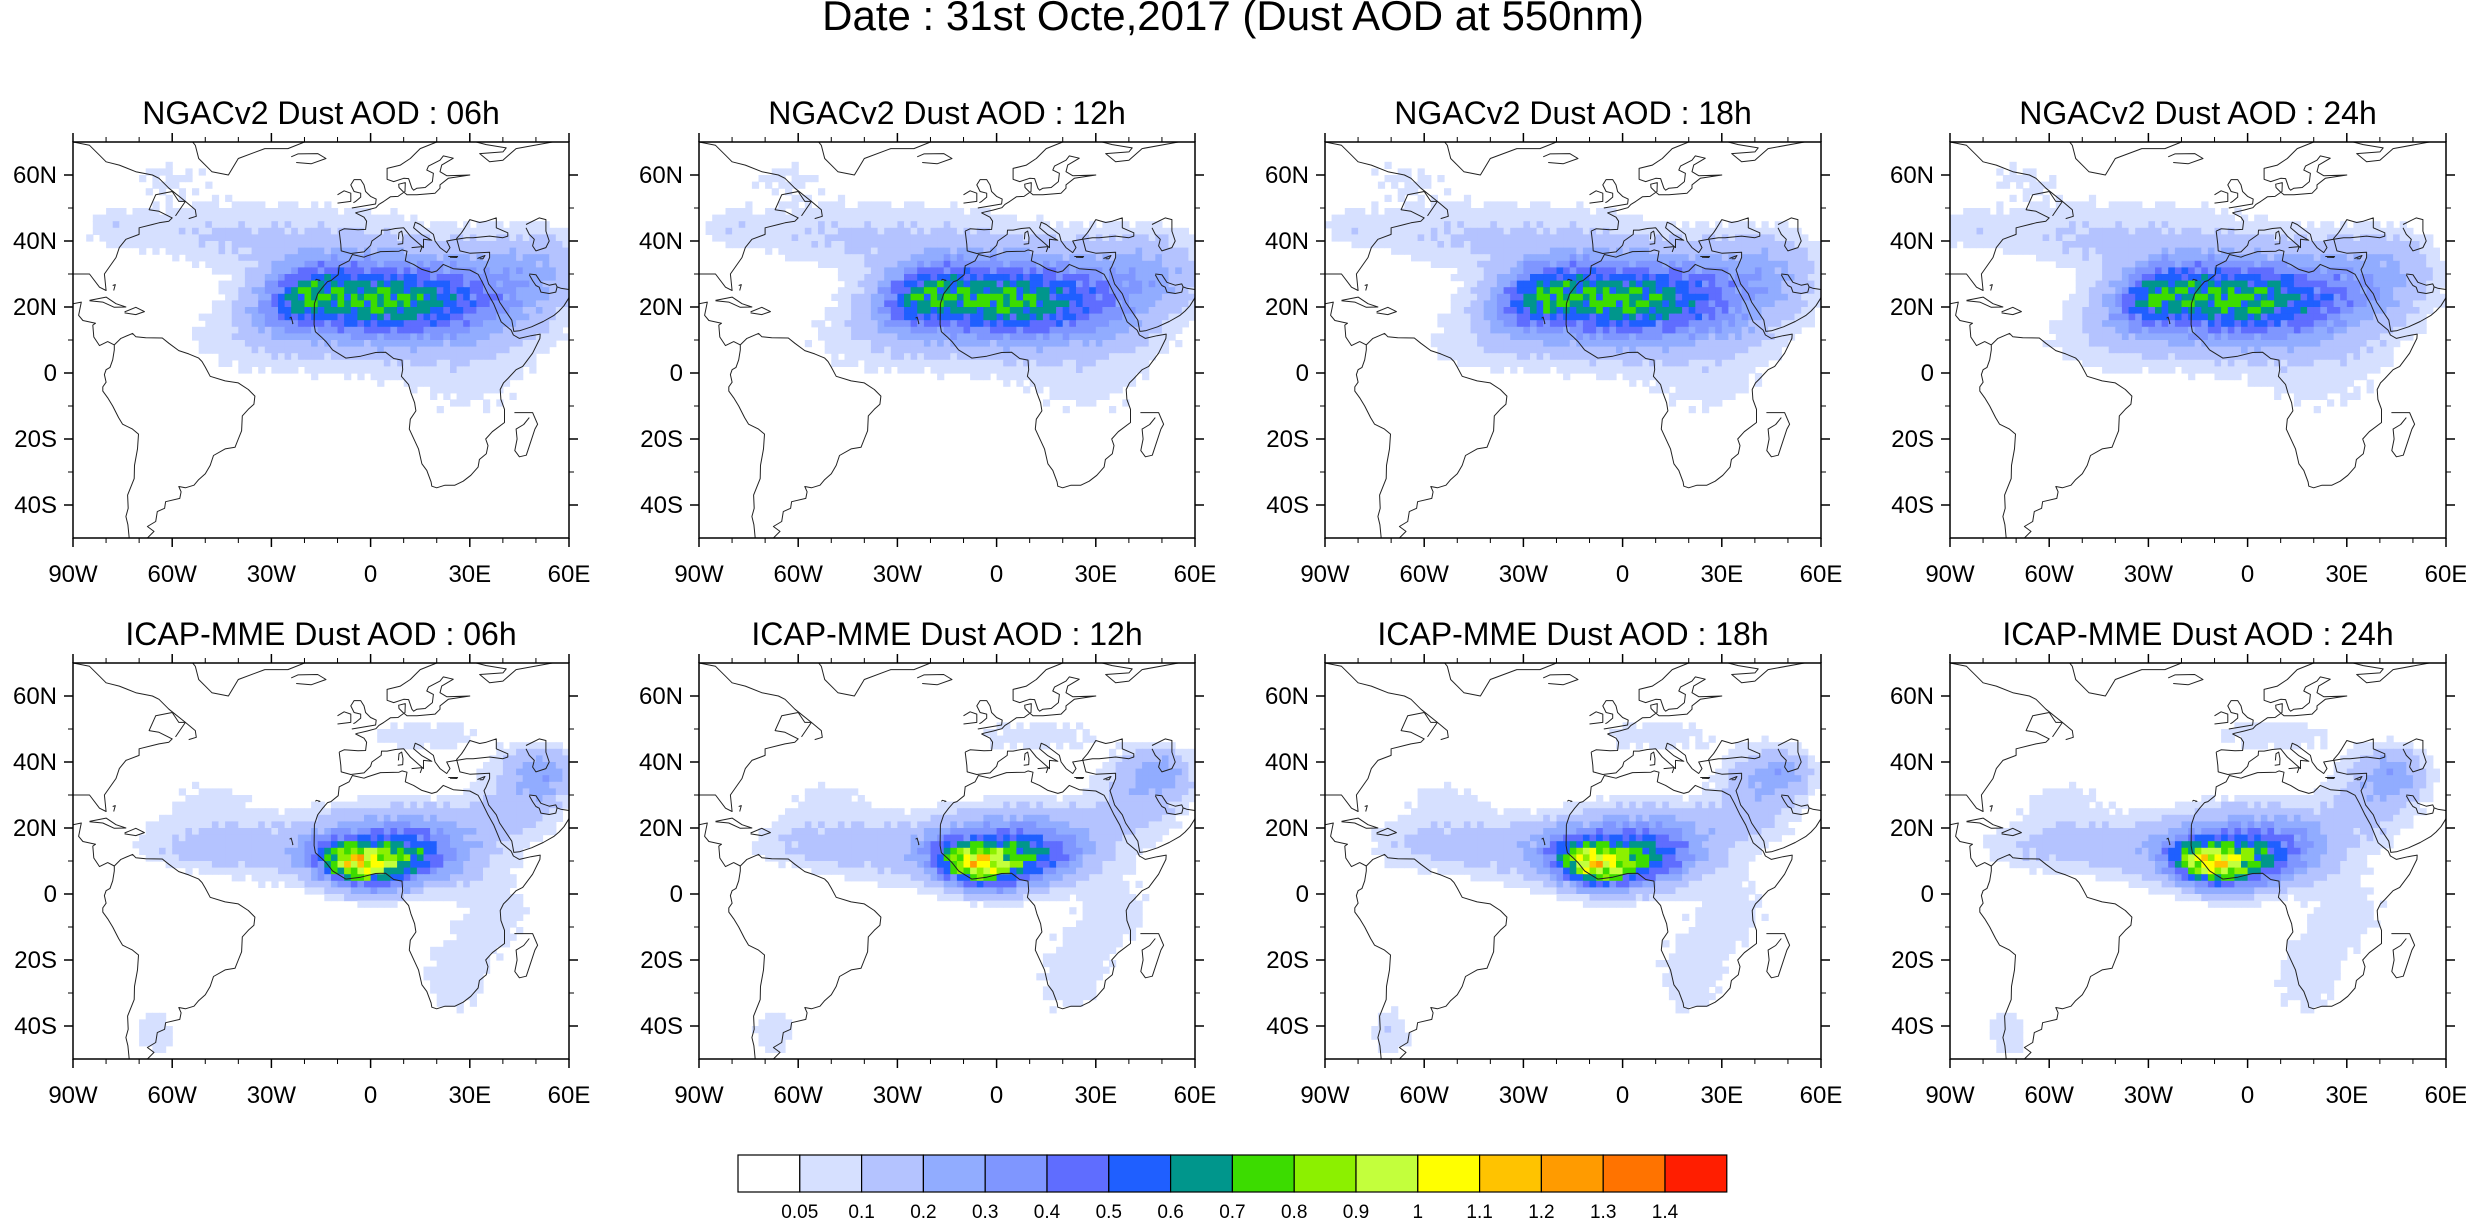 This screenshot has width=2466, height=1221. I want to click on colorbar-label: 0.8, so click(1294, 1211).